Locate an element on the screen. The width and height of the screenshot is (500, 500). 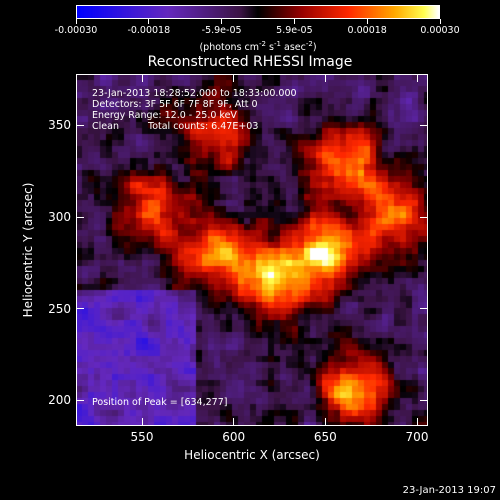
colorbar-tick-label: 0.00018 is located at coordinates (367, 30).